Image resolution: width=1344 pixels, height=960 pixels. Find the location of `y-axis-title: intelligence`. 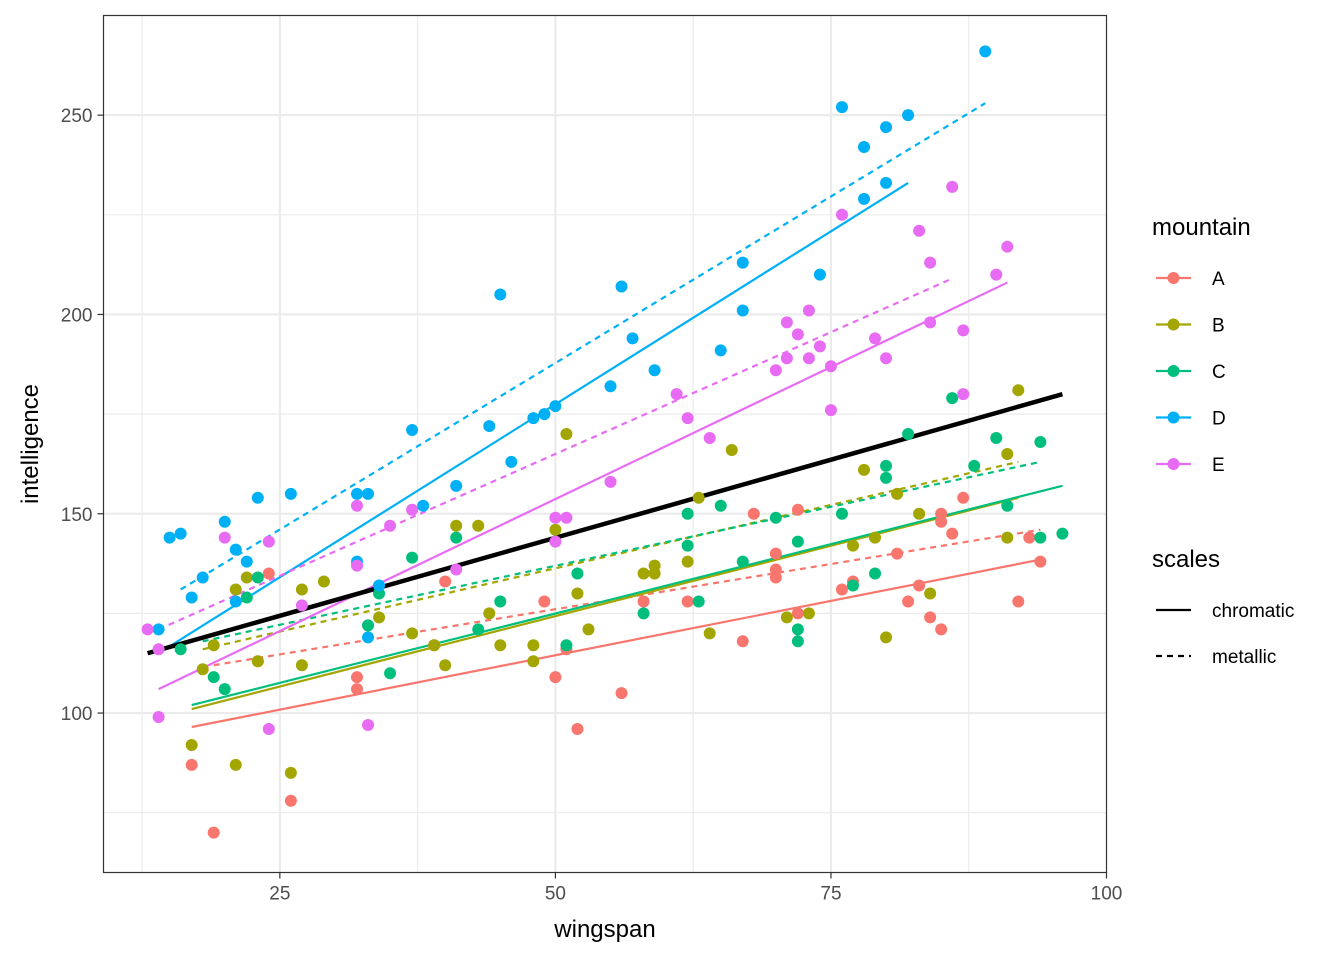

y-axis-title: intelligence is located at coordinates (30, 444).